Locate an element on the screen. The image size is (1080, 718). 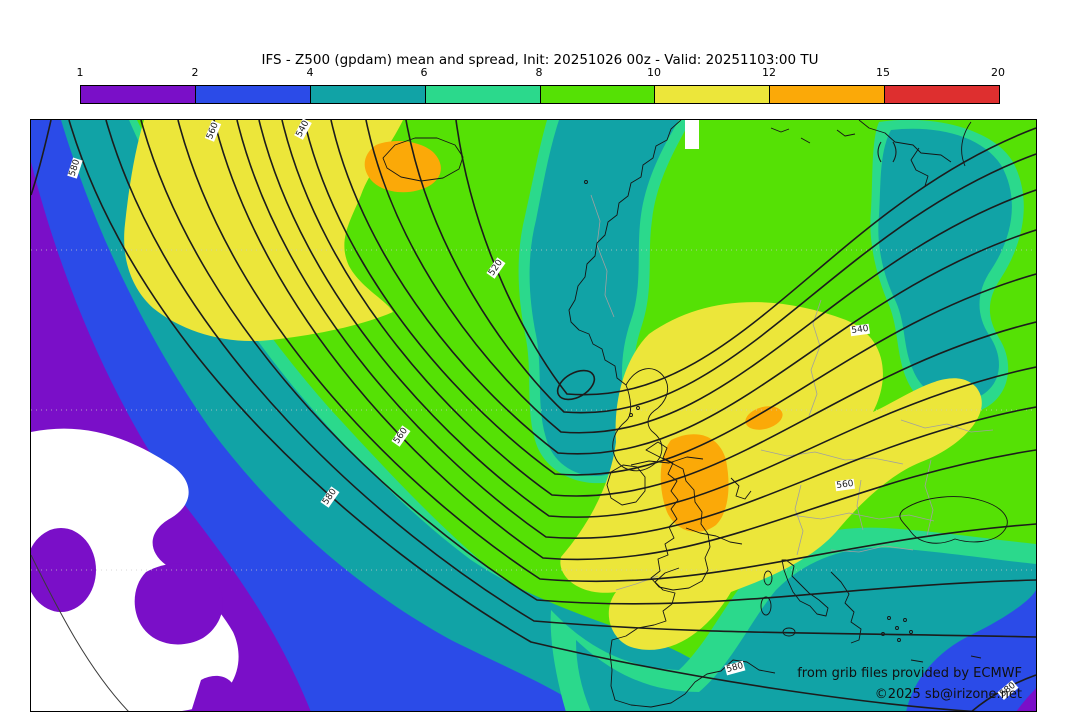
colorbar-tick: 2 is located at coordinates (195, 72).